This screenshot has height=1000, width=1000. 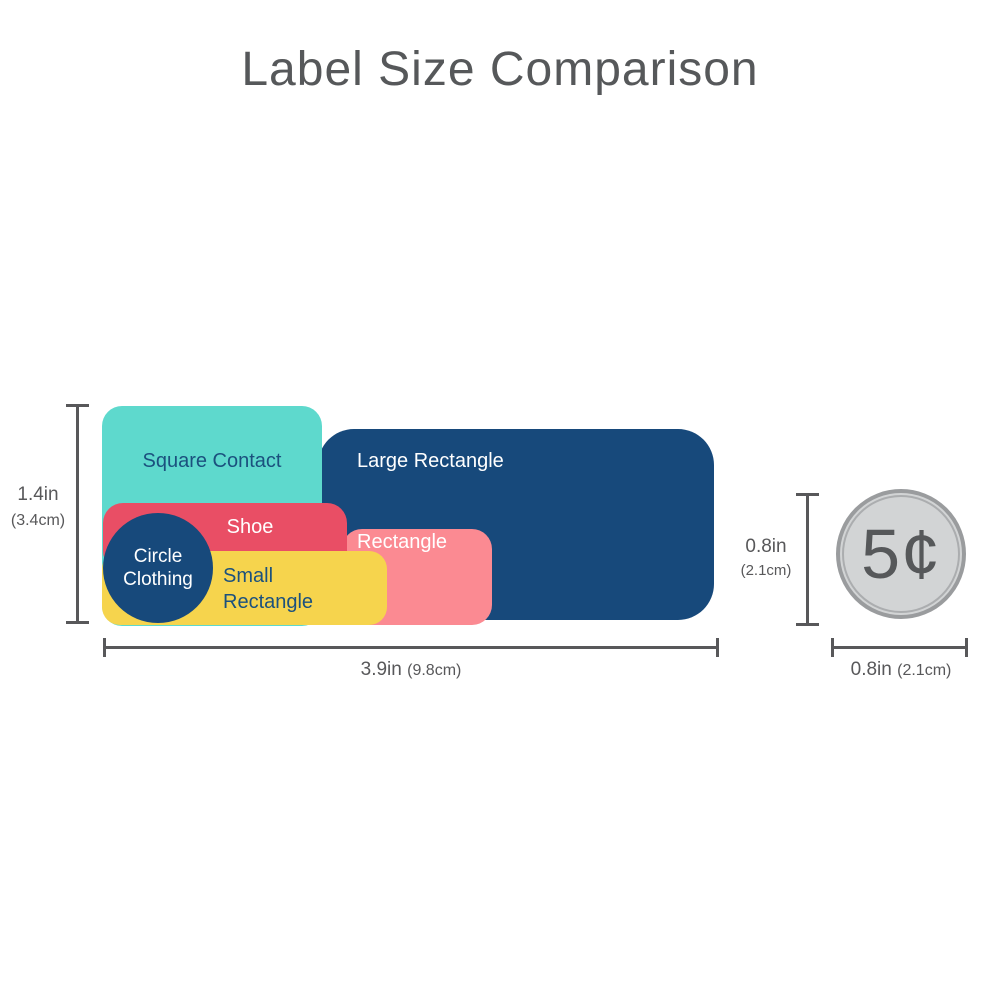 What do you see at coordinates (766, 558) in the screenshot?
I see `coin-height-dimension-label: 0.8in (2.1cm)` at bounding box center [766, 558].